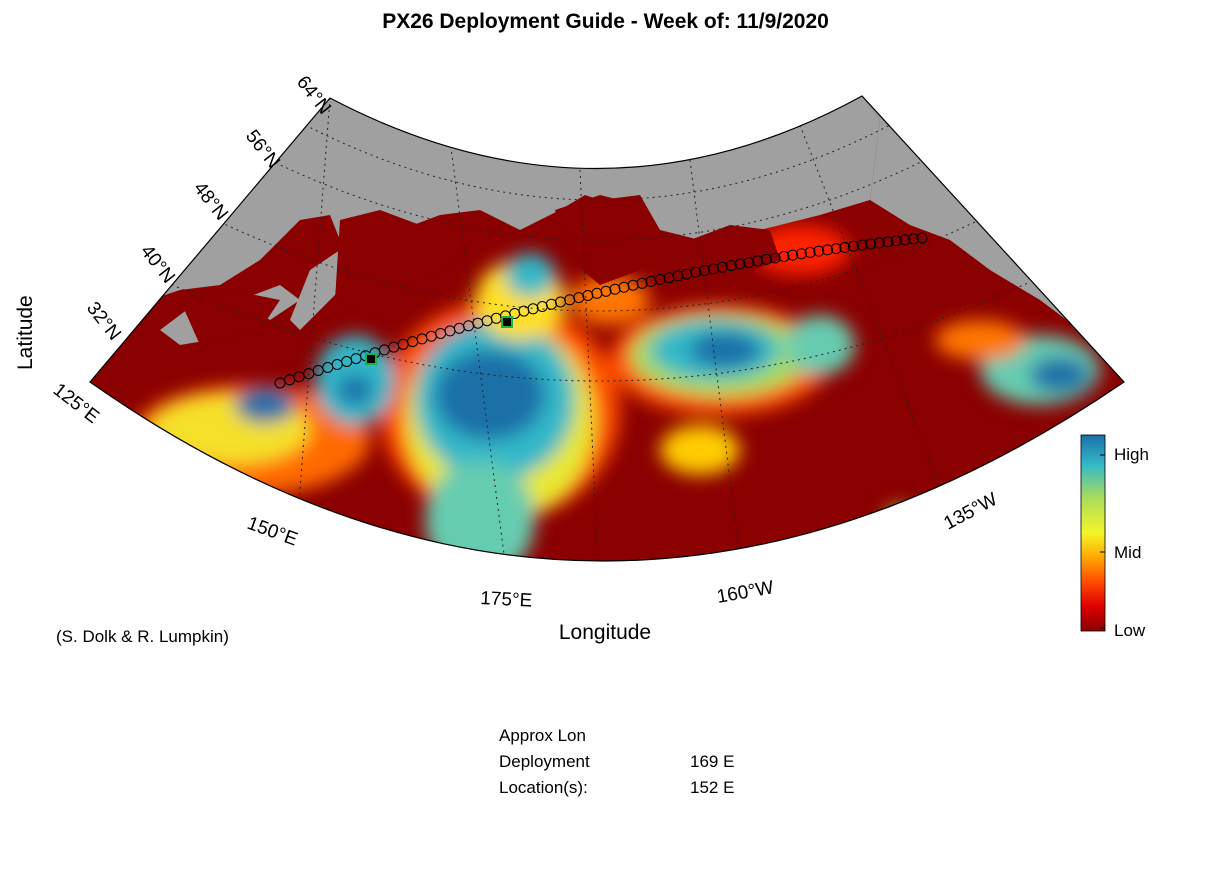  Describe the element at coordinates (1128, 552) in the screenshot. I see `colorbar-label-mid: Mid` at that location.